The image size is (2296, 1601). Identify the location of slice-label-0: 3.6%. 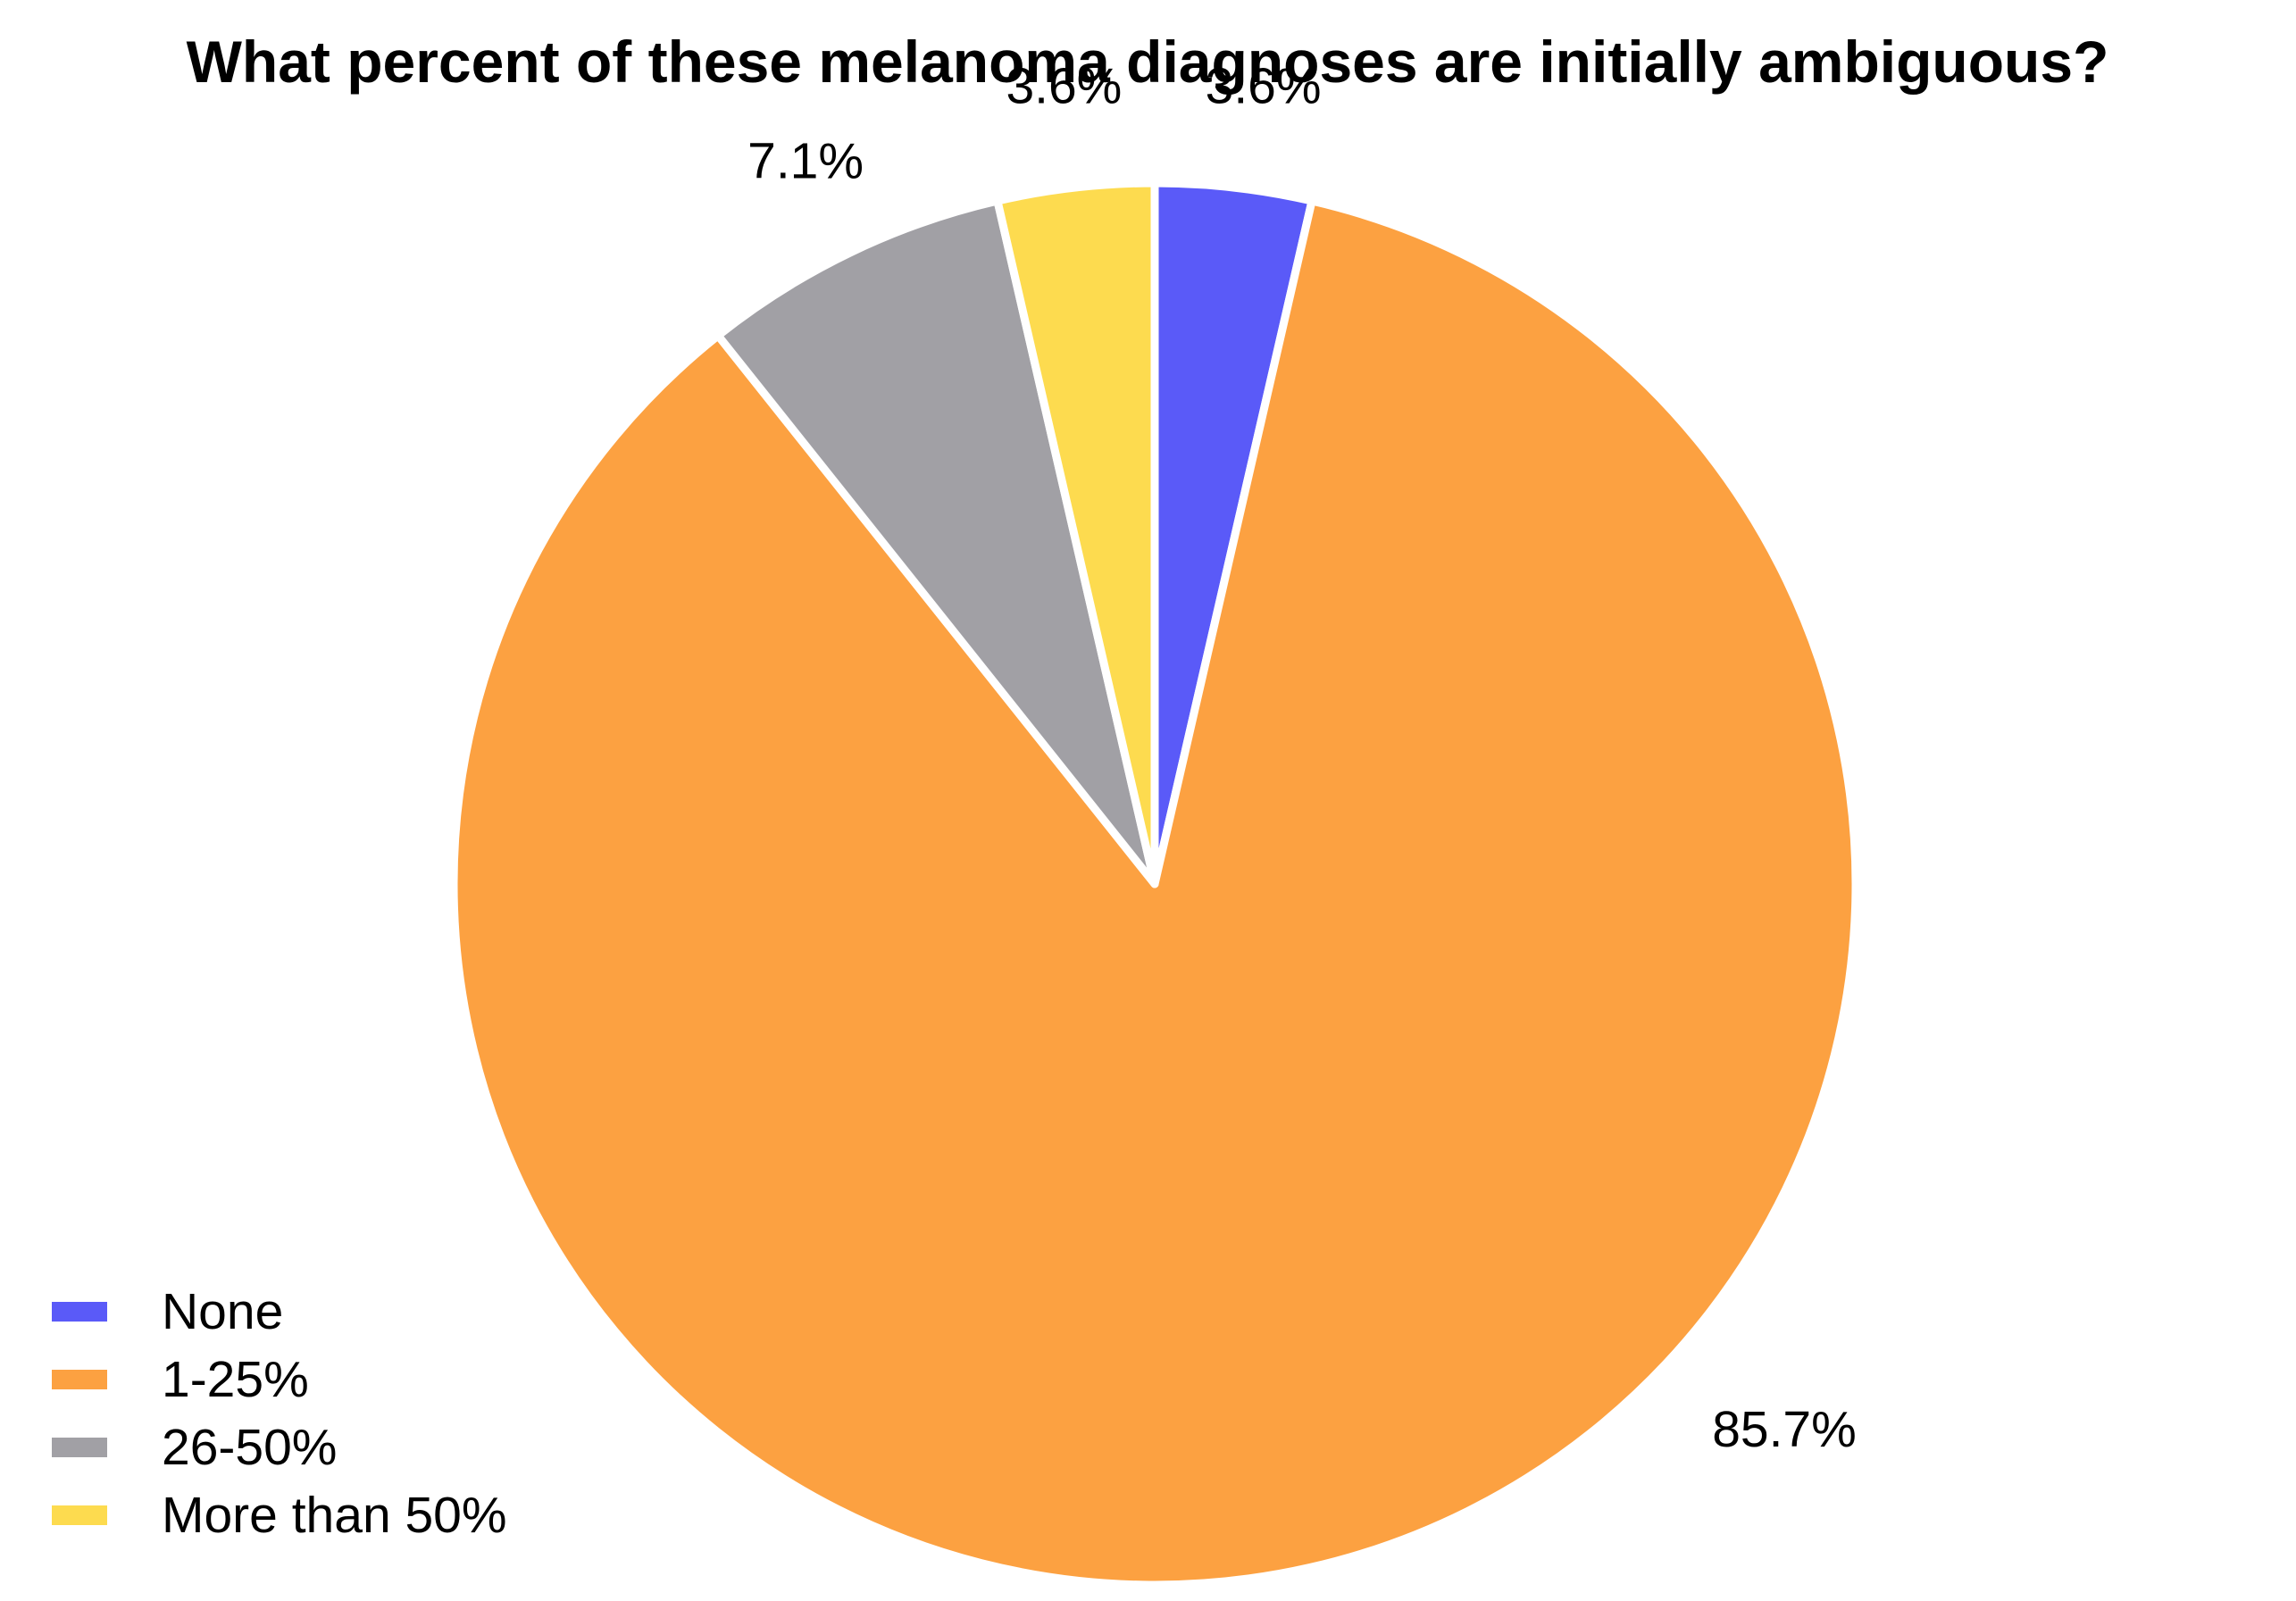
(1264, 86).